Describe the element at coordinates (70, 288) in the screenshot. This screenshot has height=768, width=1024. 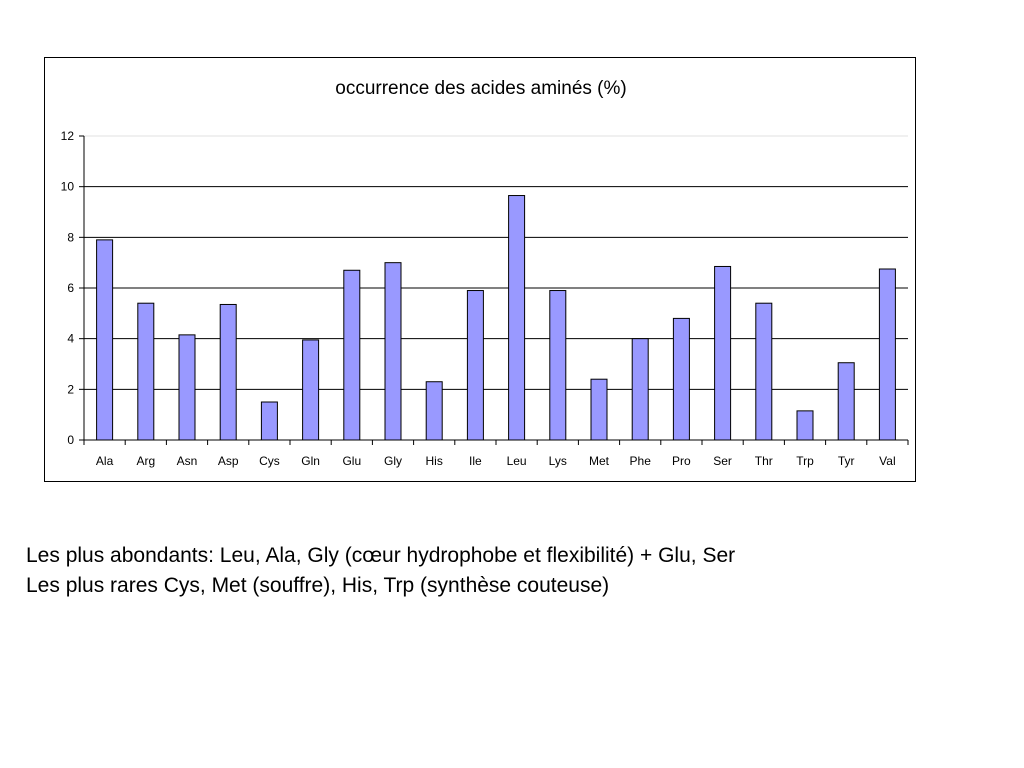
I see `y-tick-label: 6` at that location.